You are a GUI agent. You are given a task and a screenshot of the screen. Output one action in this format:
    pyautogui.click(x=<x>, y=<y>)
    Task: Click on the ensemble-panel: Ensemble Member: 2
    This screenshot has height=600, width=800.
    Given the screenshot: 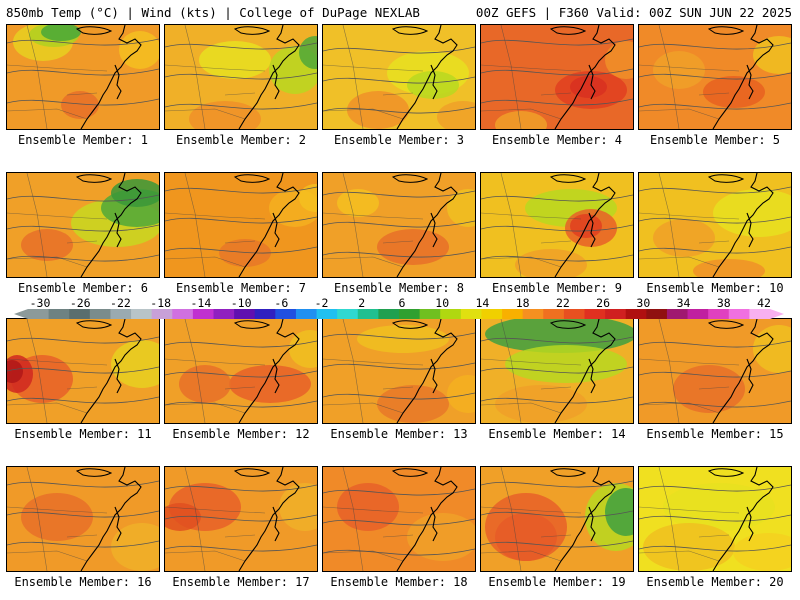 What is the action you would take?
    pyautogui.click(x=241, y=85)
    